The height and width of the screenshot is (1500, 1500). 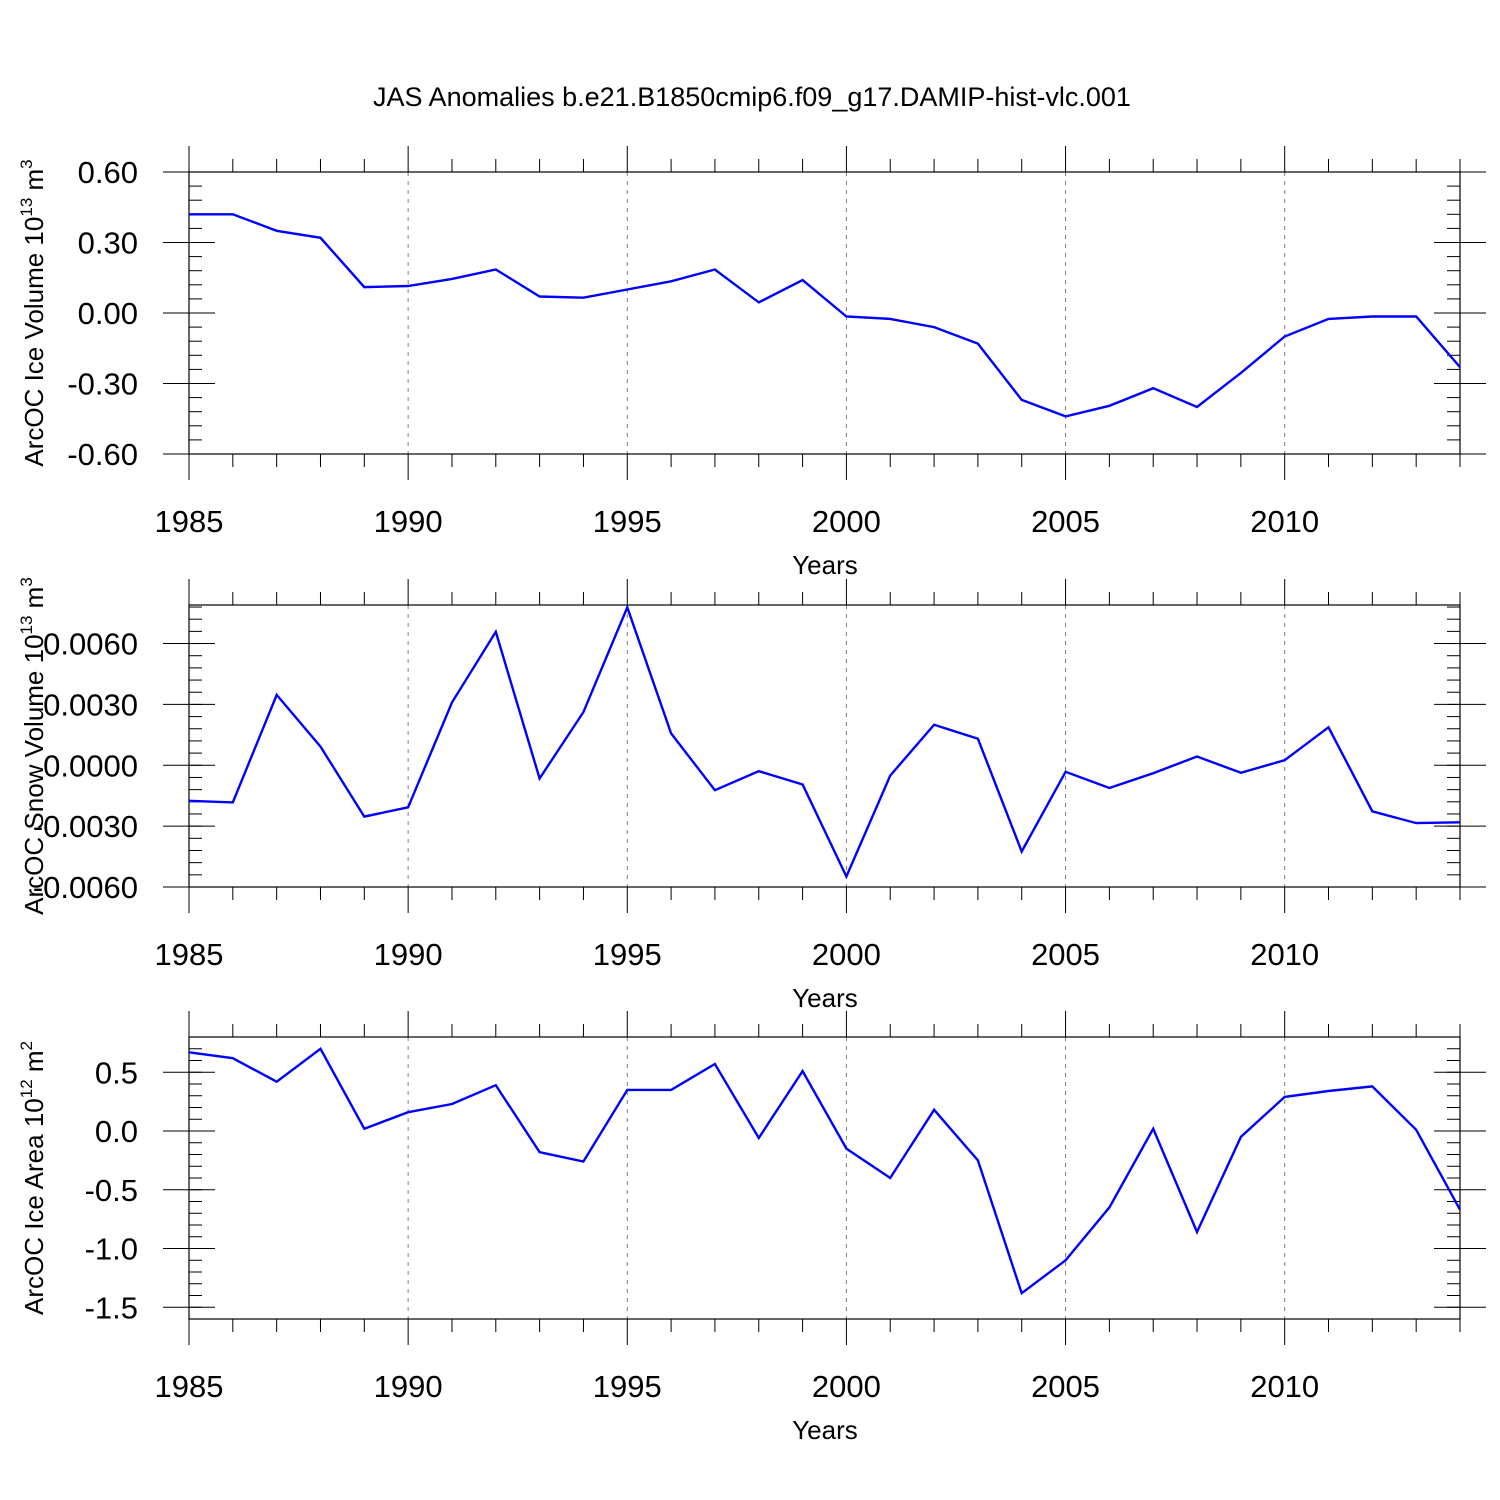 I want to click on y-tick-label: -0.0060, so click(x=85, y=887).